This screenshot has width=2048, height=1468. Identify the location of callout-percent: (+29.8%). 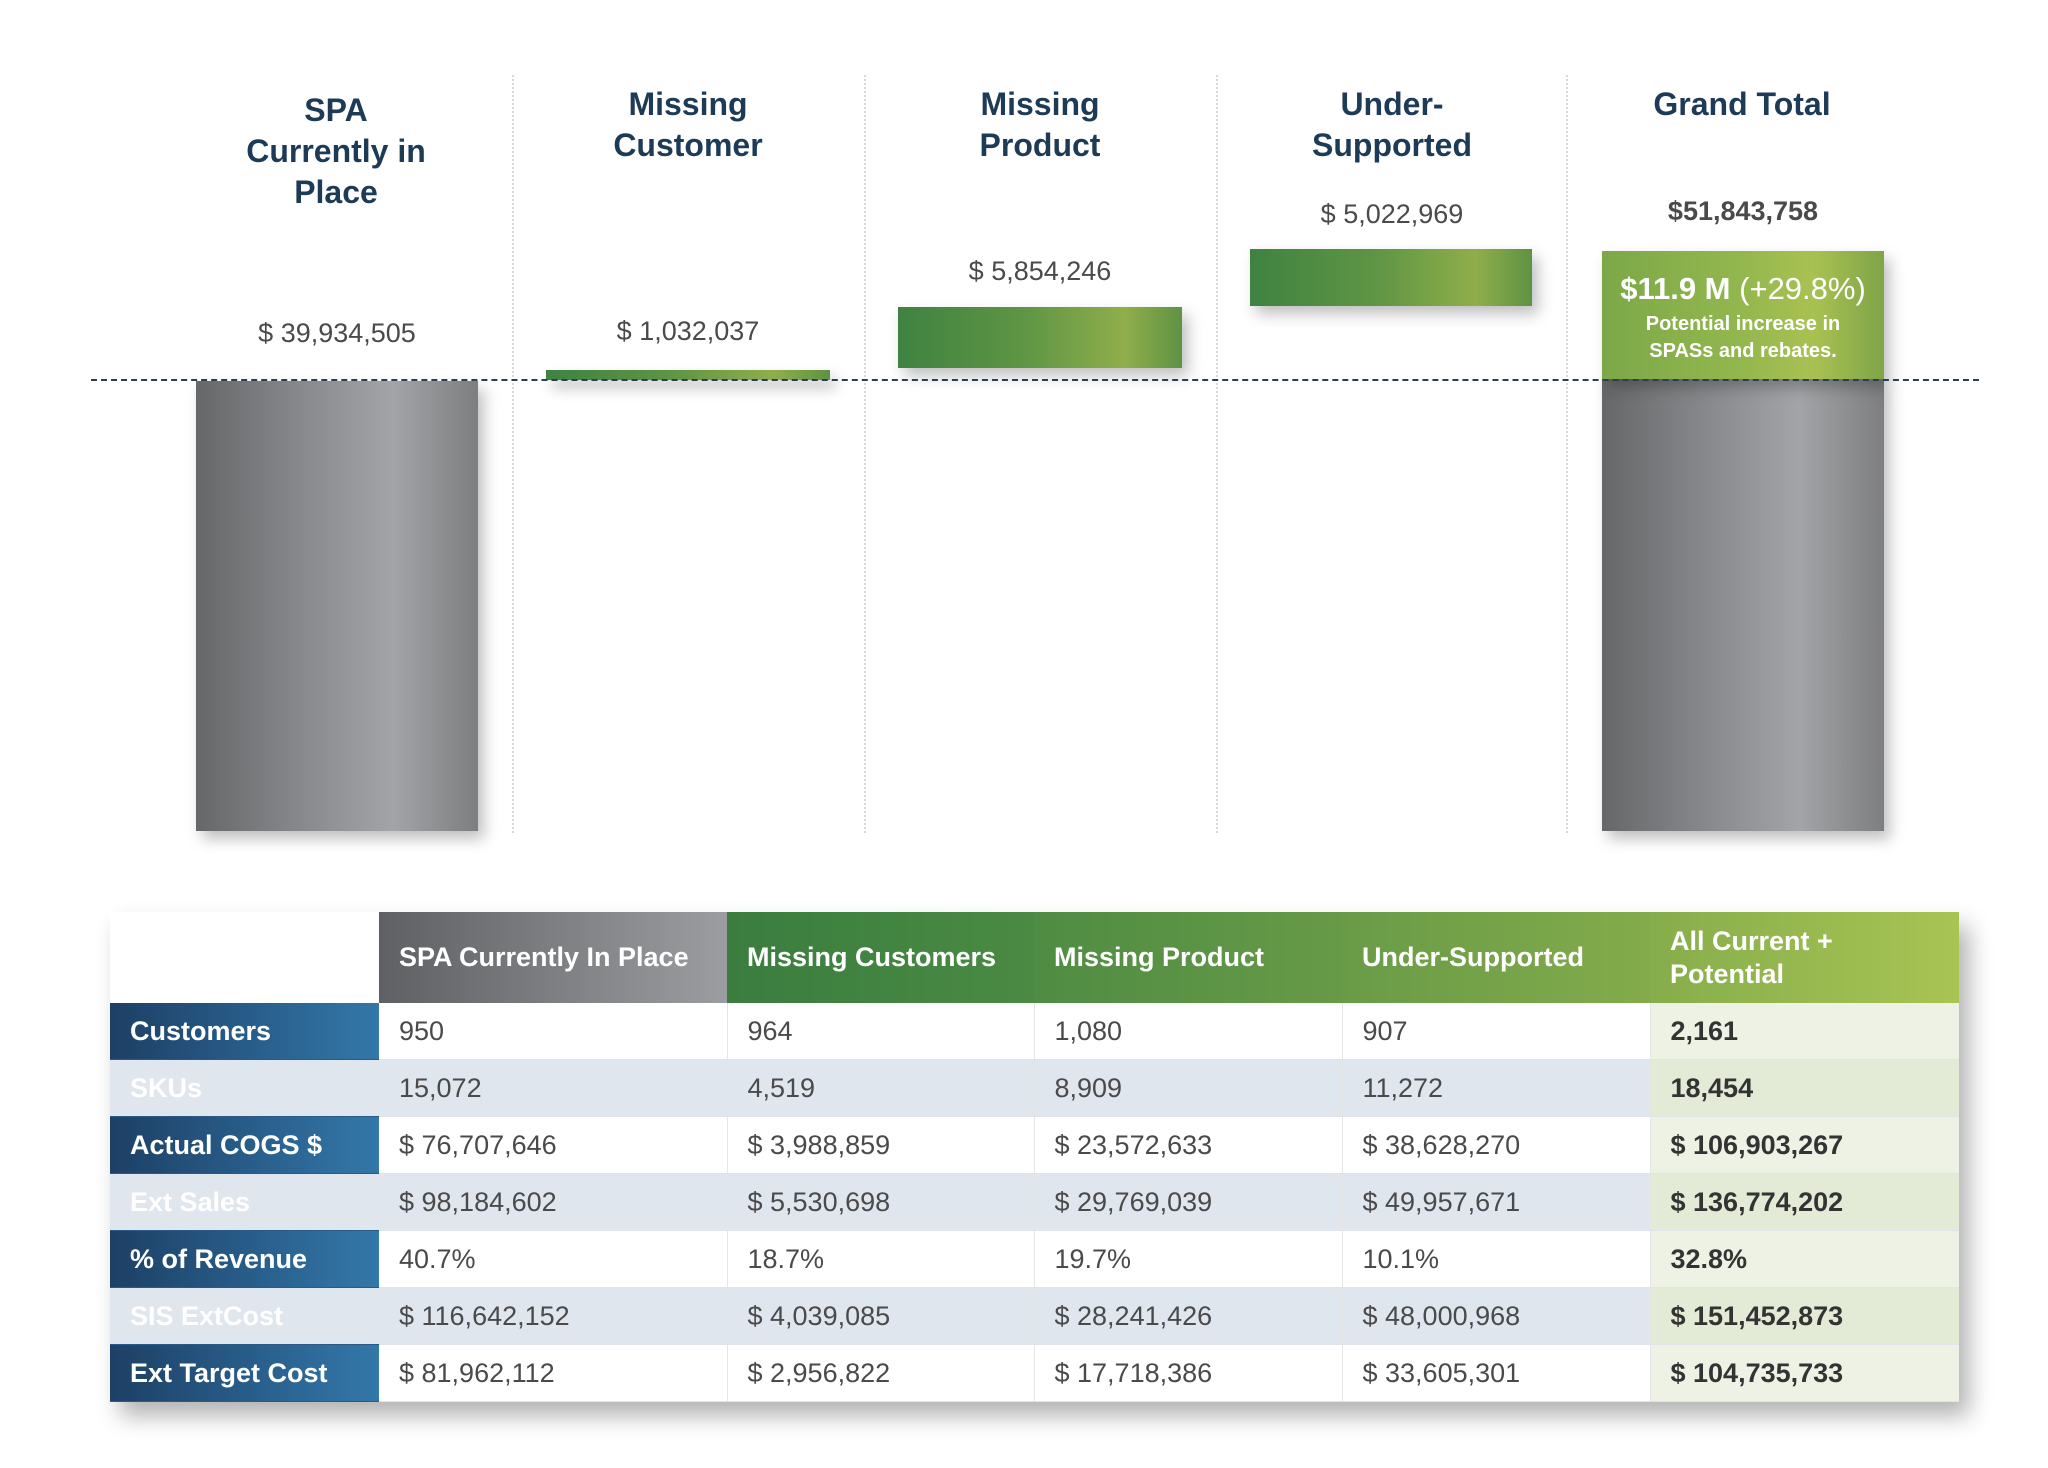
(1802, 288).